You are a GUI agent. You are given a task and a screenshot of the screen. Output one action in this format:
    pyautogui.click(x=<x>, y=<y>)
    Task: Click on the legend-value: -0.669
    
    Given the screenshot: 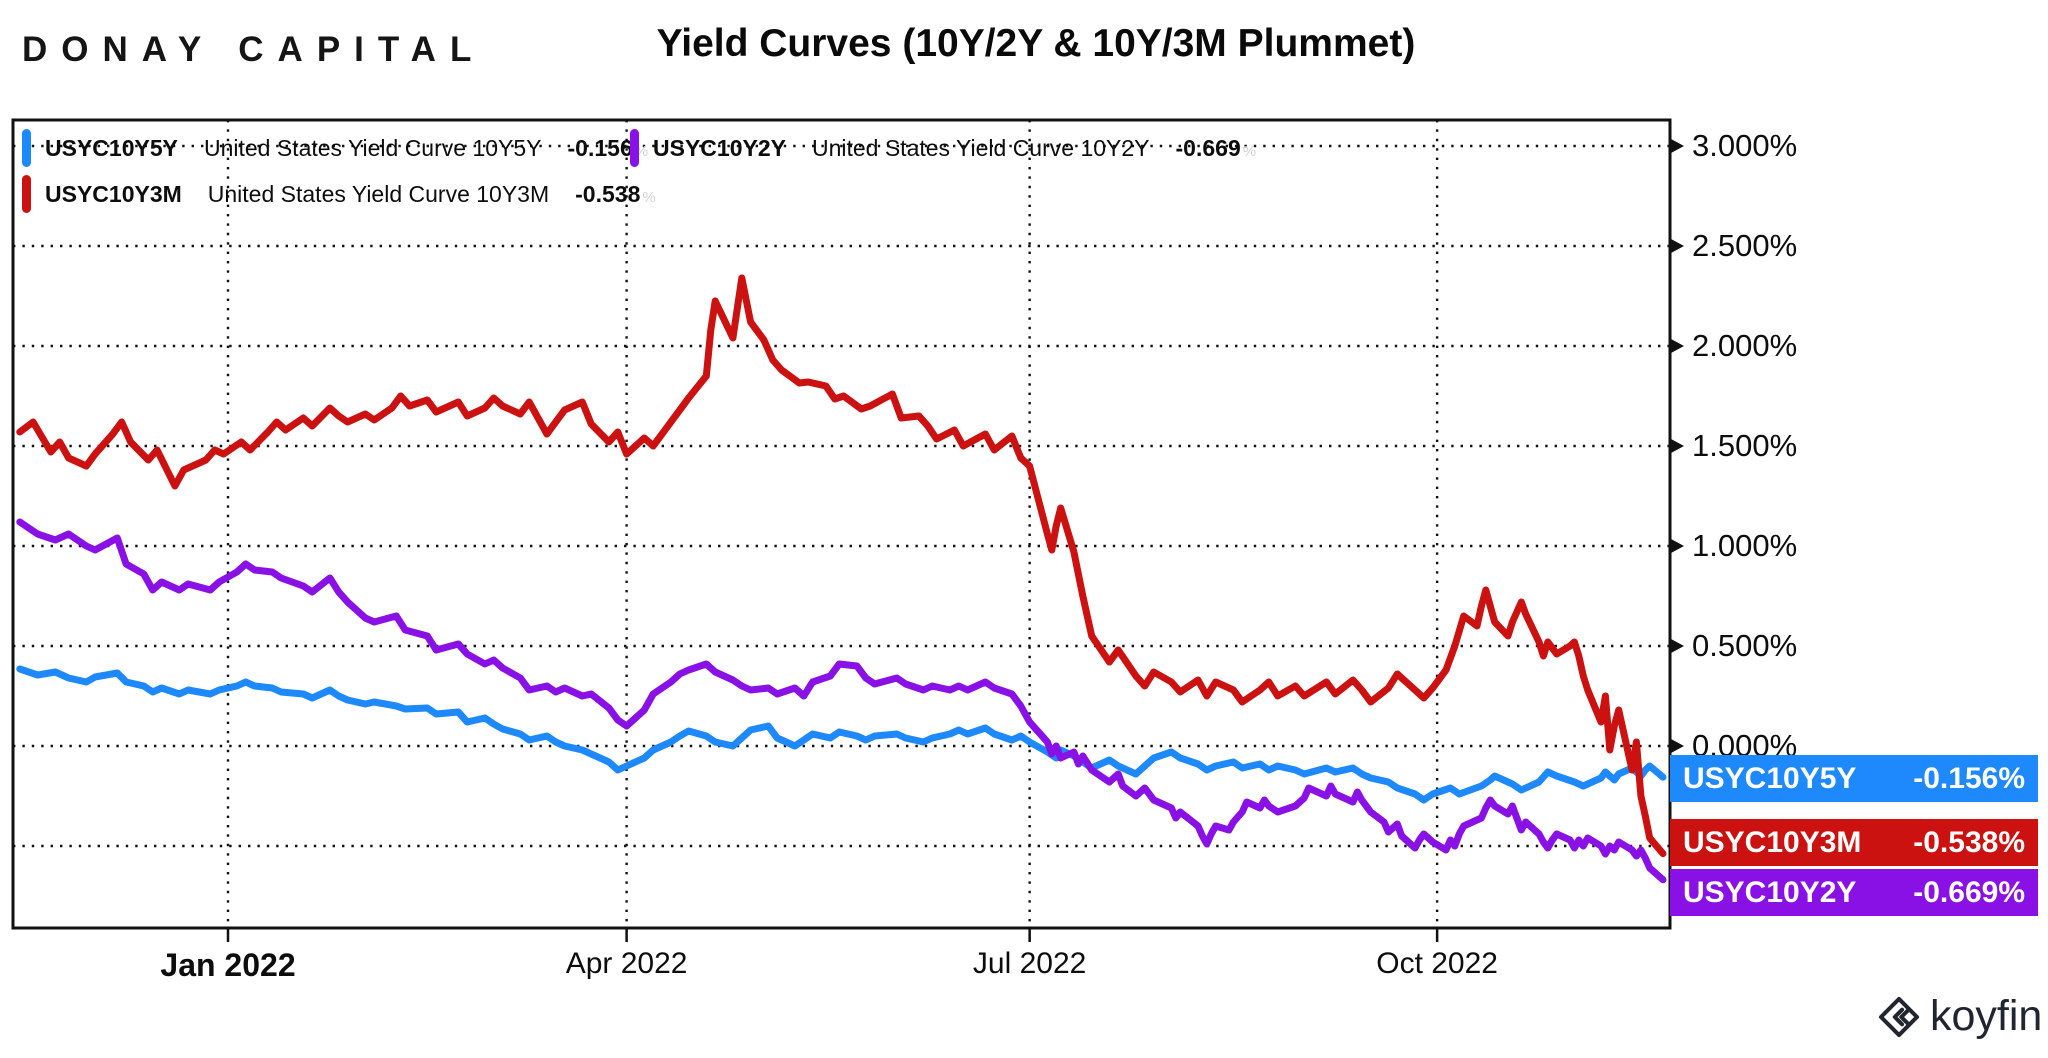 What is the action you would take?
    pyautogui.click(x=1208, y=147)
    